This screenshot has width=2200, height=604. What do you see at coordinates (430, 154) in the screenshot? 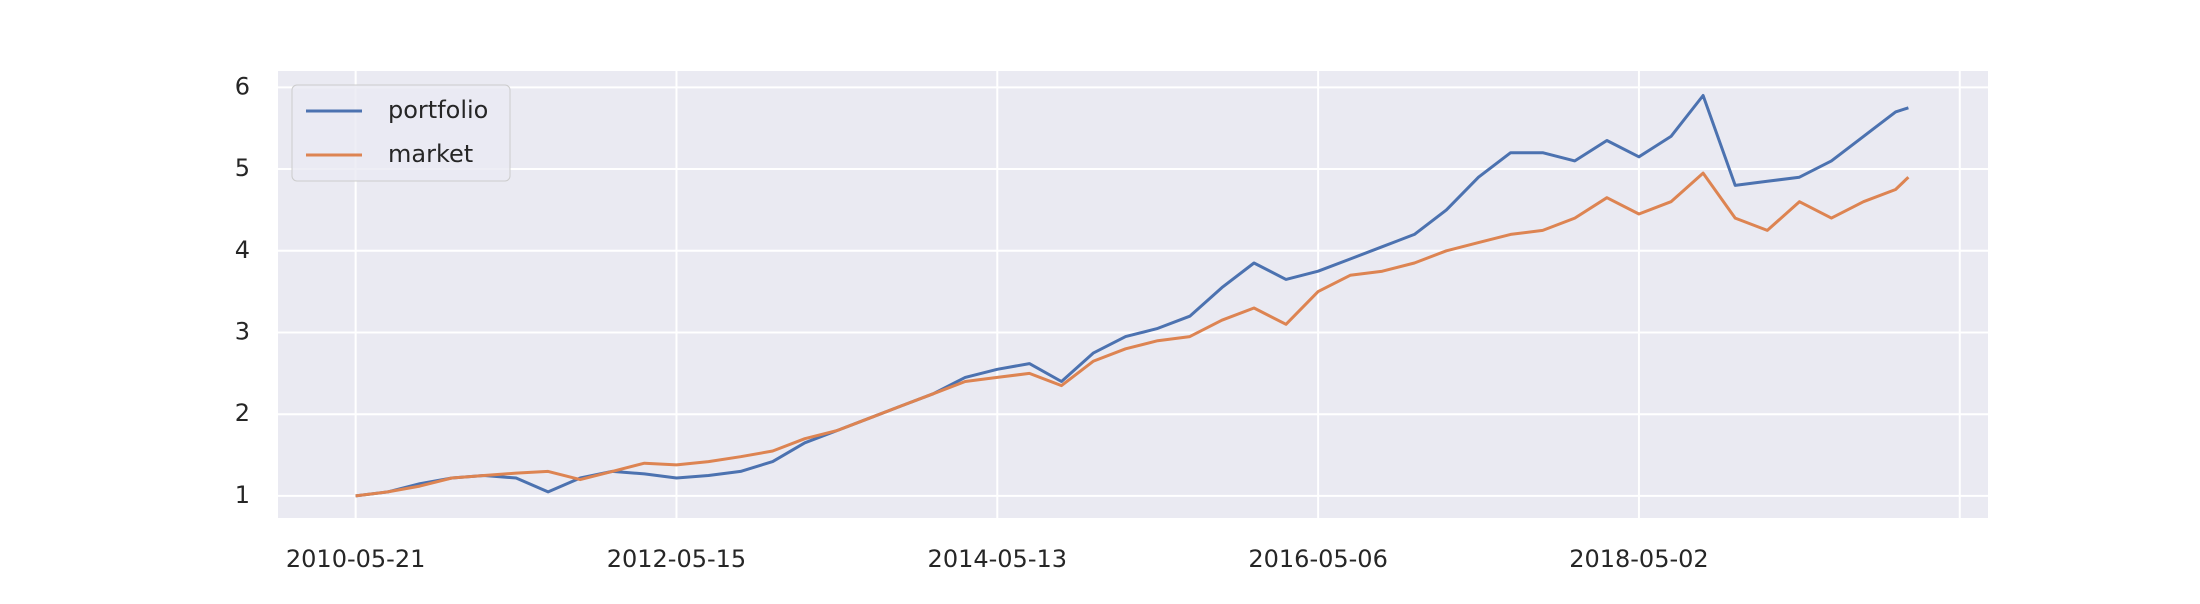
I see `legend-label: market` at bounding box center [430, 154].